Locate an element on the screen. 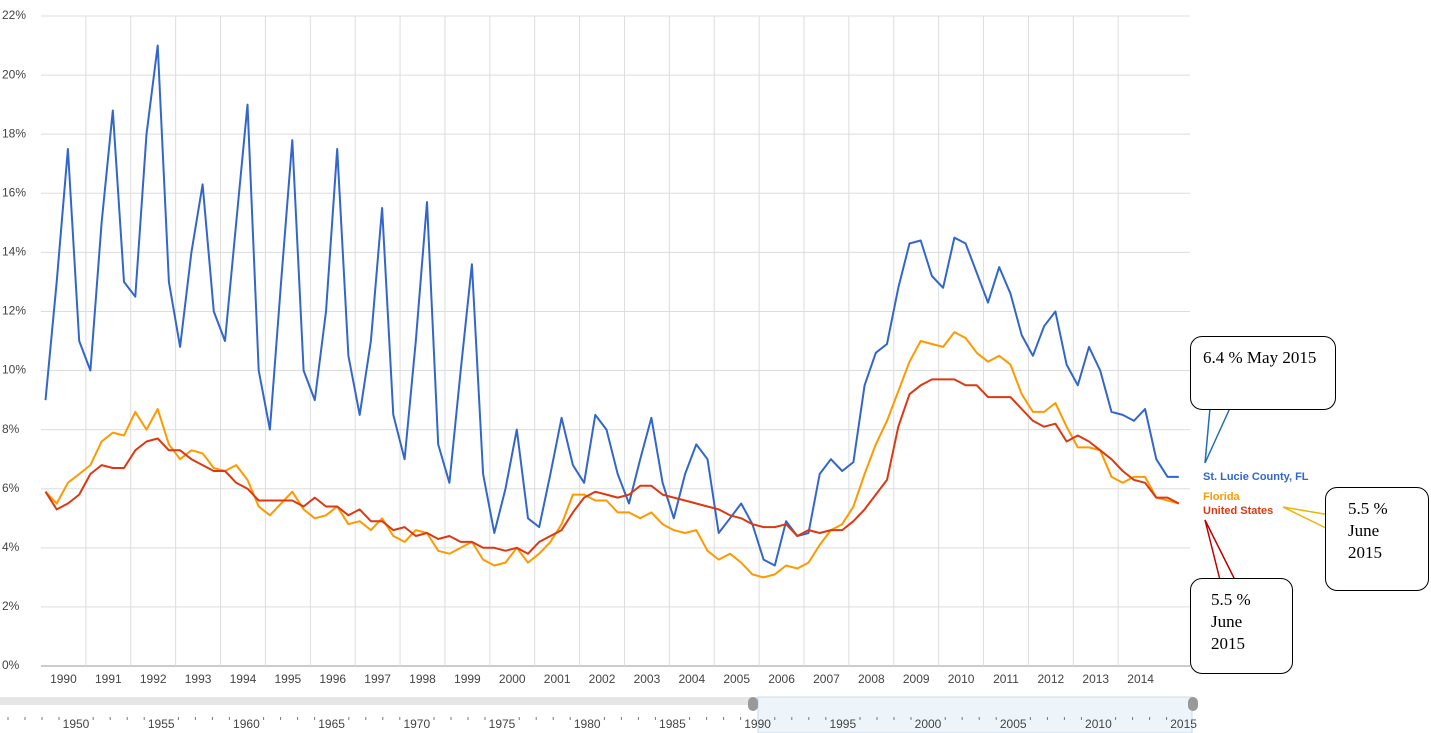 This screenshot has width=1431, height=733. x-tick-label: 1994 is located at coordinates (243, 679).